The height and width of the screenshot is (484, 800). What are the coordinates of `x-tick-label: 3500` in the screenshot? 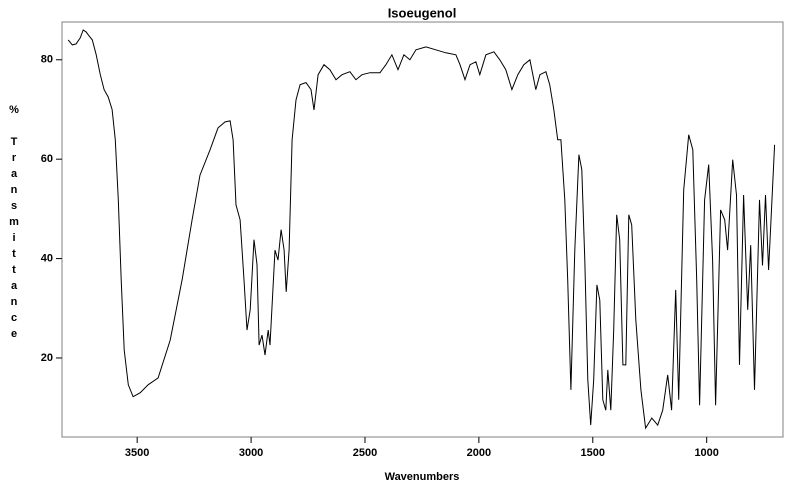 It's located at (137, 453).